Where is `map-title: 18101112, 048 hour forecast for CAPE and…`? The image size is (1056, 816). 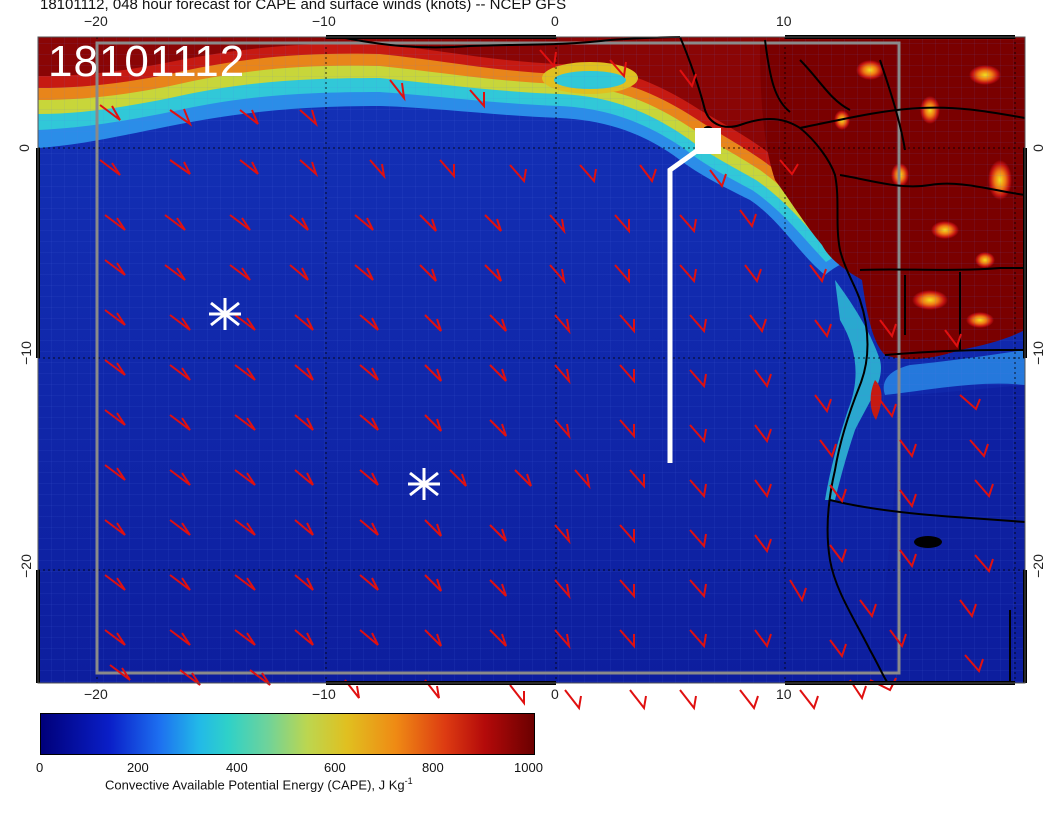 map-title: 18101112, 048 hour forecast for CAPE and… is located at coordinates (303, 6).